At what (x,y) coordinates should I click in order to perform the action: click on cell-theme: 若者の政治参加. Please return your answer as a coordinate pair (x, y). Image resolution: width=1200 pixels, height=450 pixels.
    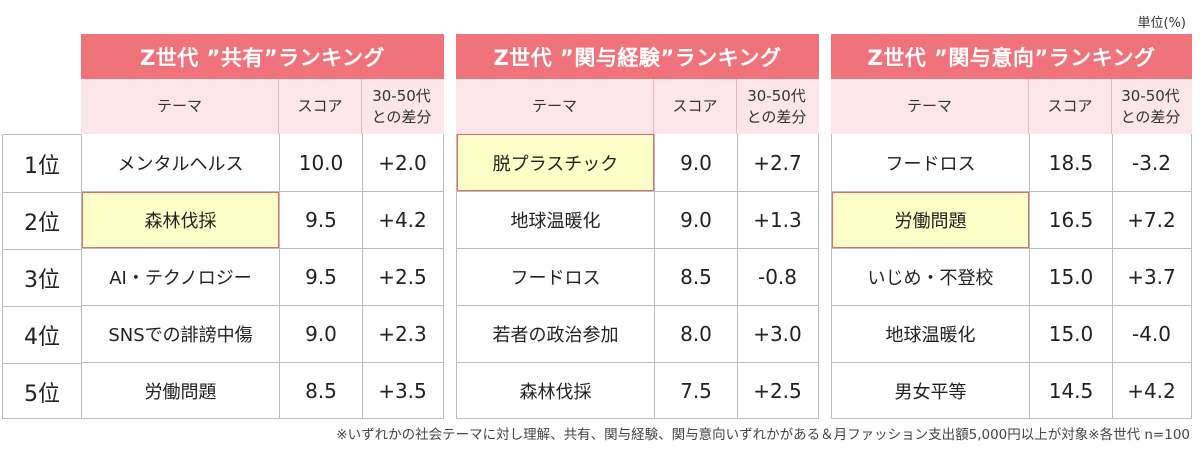
    Looking at the image, I should click on (555, 335).